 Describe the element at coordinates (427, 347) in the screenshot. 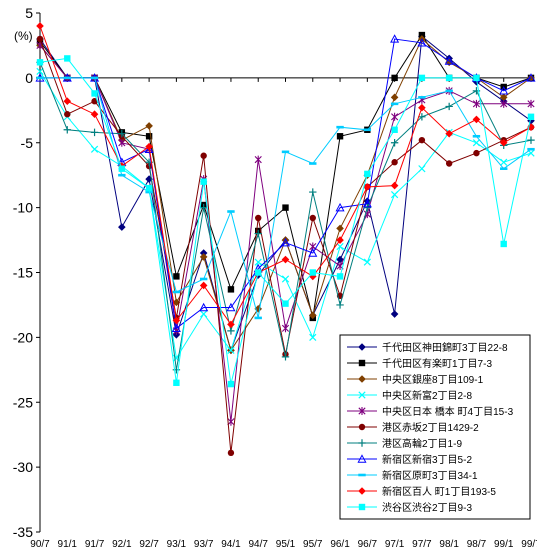

I see `legend-item: 千代田区神田錦町3丁目22-8` at that location.